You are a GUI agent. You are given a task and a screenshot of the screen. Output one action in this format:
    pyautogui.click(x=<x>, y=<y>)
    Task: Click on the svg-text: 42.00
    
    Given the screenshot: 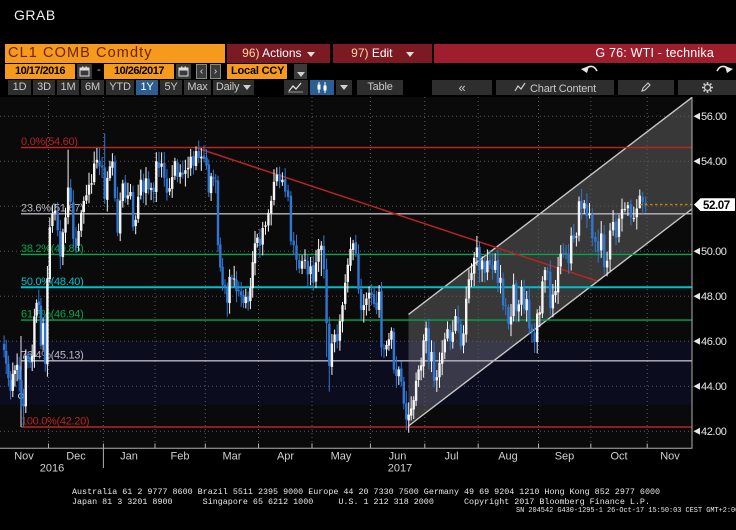 What is the action you would take?
    pyautogui.click(x=714, y=432)
    